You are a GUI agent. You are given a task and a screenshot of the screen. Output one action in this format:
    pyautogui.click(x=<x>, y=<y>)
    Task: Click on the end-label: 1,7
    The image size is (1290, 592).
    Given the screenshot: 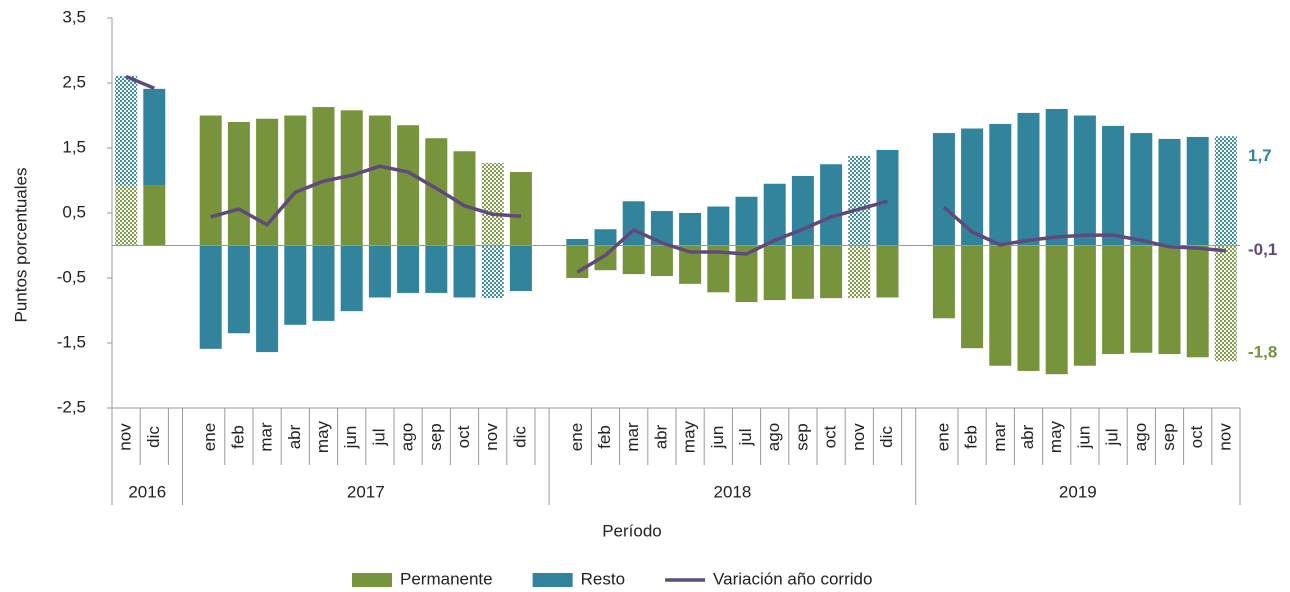 What is the action you would take?
    pyautogui.click(x=1260, y=155)
    